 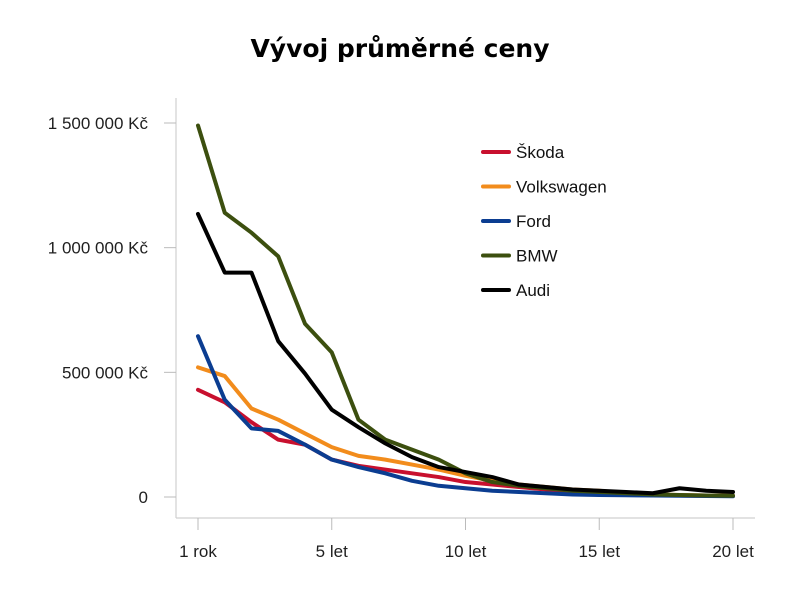 What do you see at coordinates (466, 551) in the screenshot?
I see `x-tick-label: 10 let` at bounding box center [466, 551].